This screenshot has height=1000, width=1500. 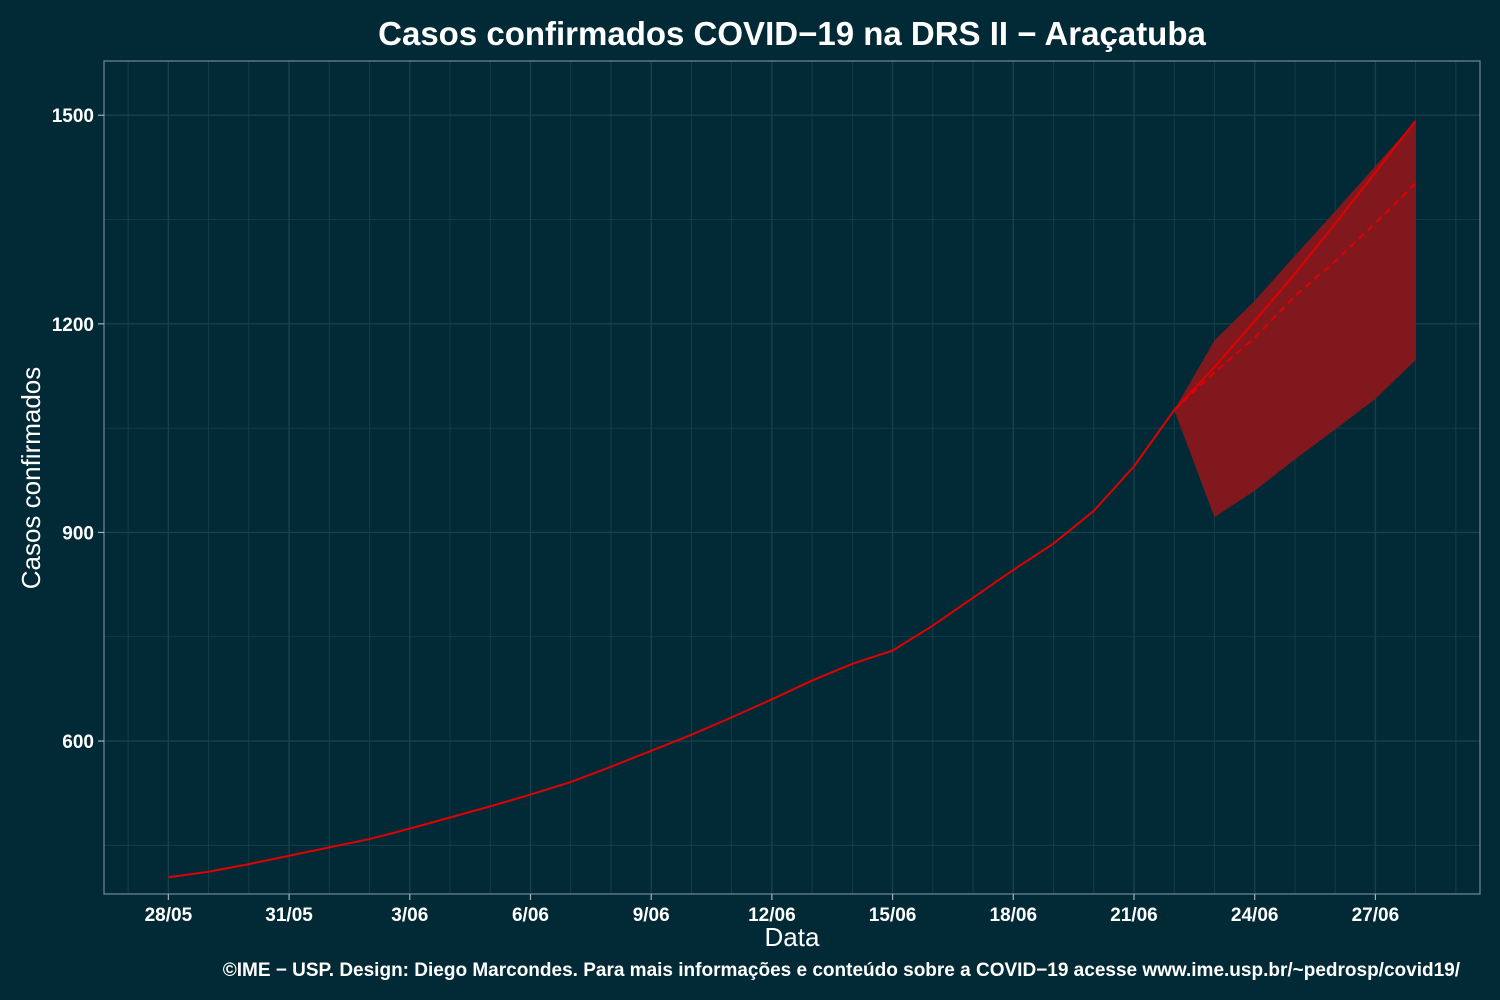 I want to click on y-tick-label: 900, so click(x=78, y=533).